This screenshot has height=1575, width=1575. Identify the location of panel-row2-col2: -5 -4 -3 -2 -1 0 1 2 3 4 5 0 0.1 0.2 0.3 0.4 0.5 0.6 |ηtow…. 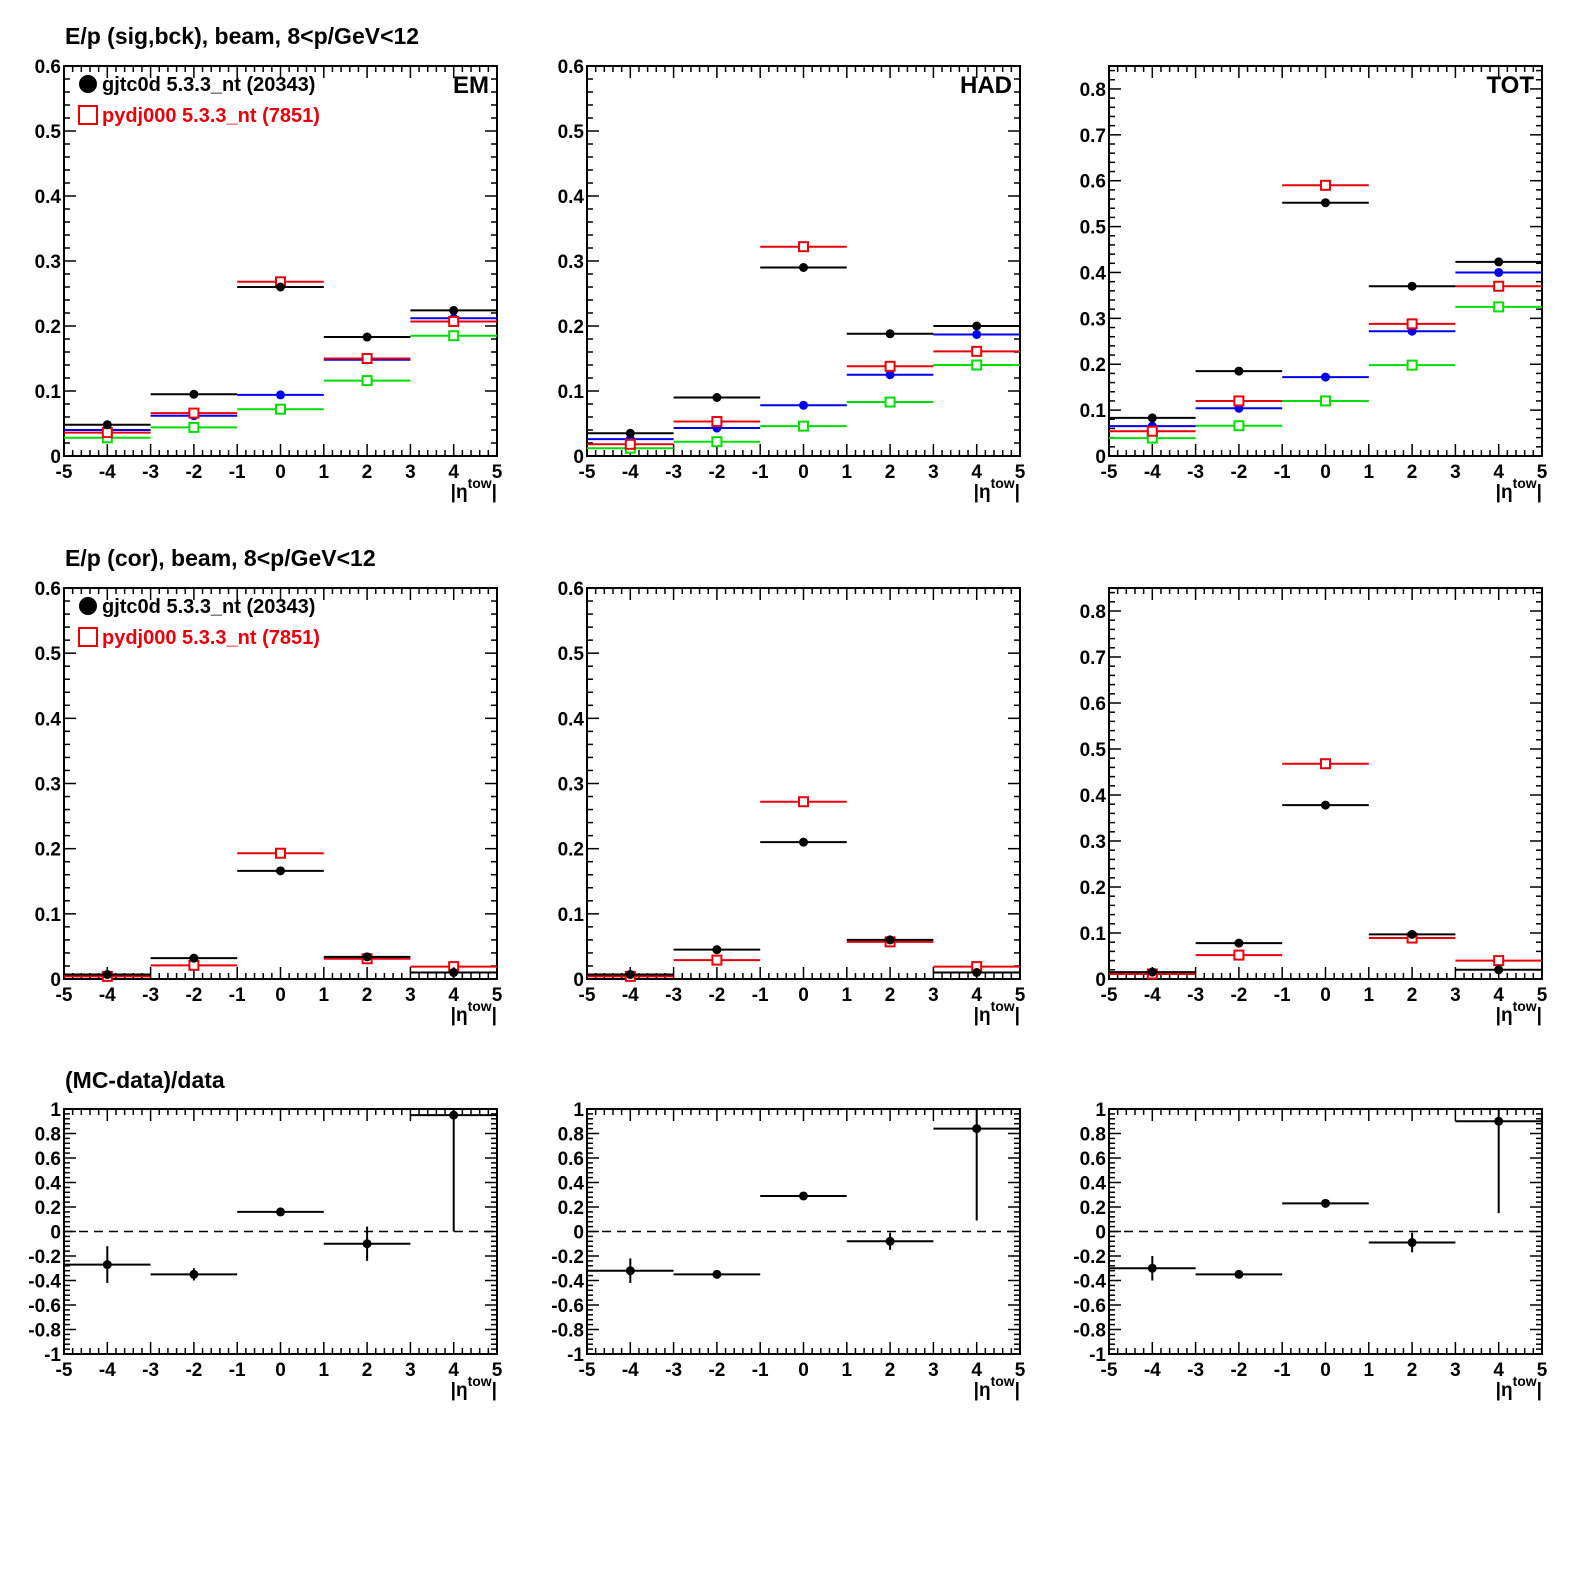
(792, 802).